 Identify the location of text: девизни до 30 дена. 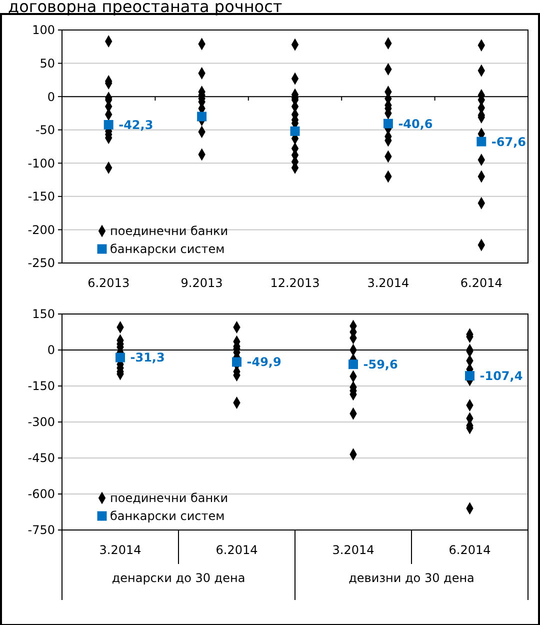
(411, 578).